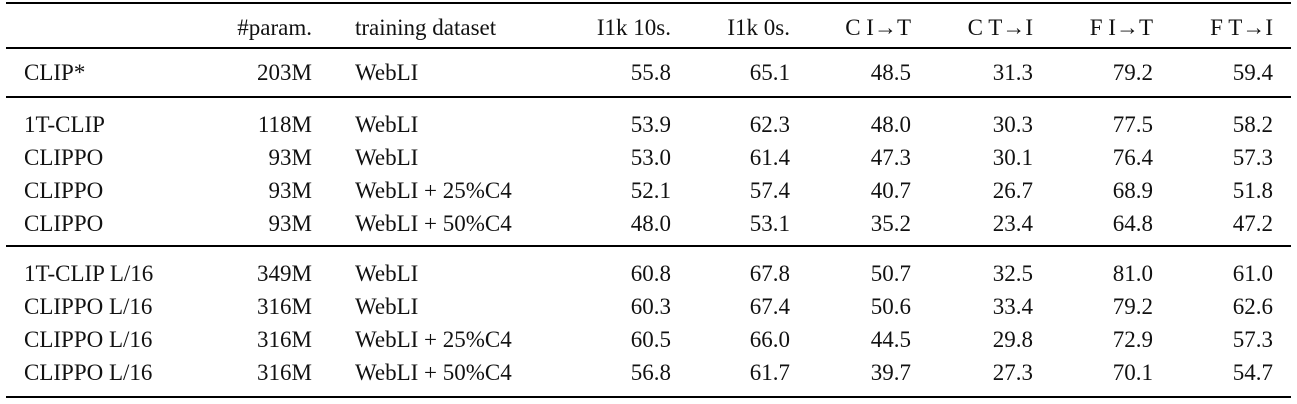  What do you see at coordinates (648, 48) in the screenshot?
I see `header-rule` at bounding box center [648, 48].